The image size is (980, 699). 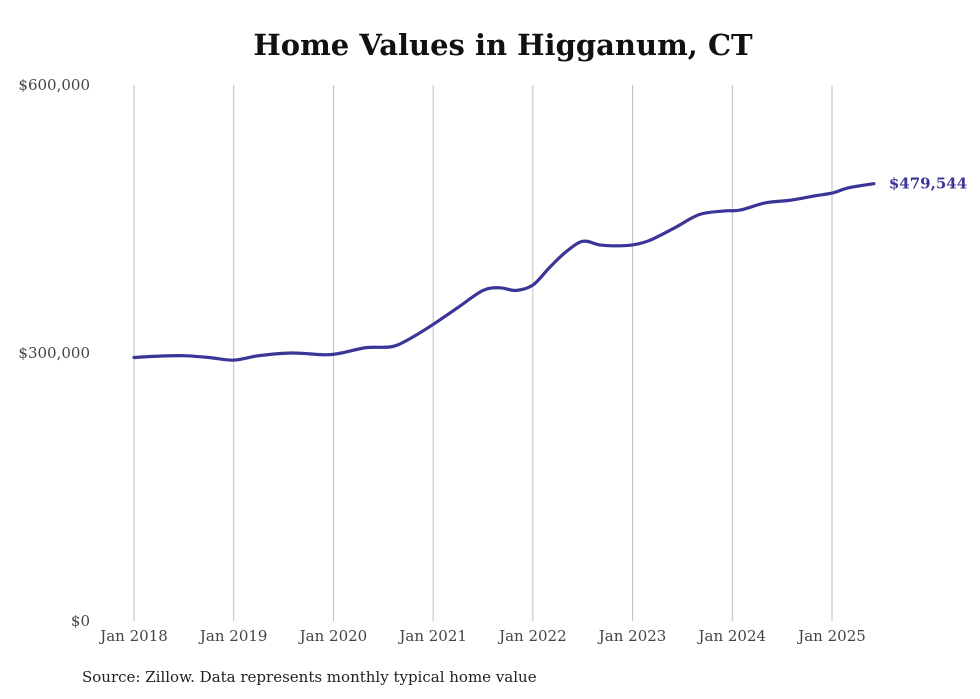 What do you see at coordinates (632, 636) in the screenshot?
I see `x-tick-label: Jan 2023` at bounding box center [632, 636].